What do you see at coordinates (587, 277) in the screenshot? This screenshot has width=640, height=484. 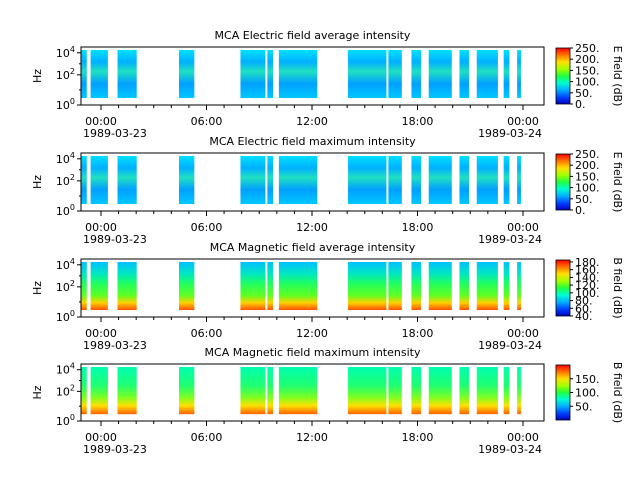 I see `colorbar-tick-label: 140.` at bounding box center [587, 277].